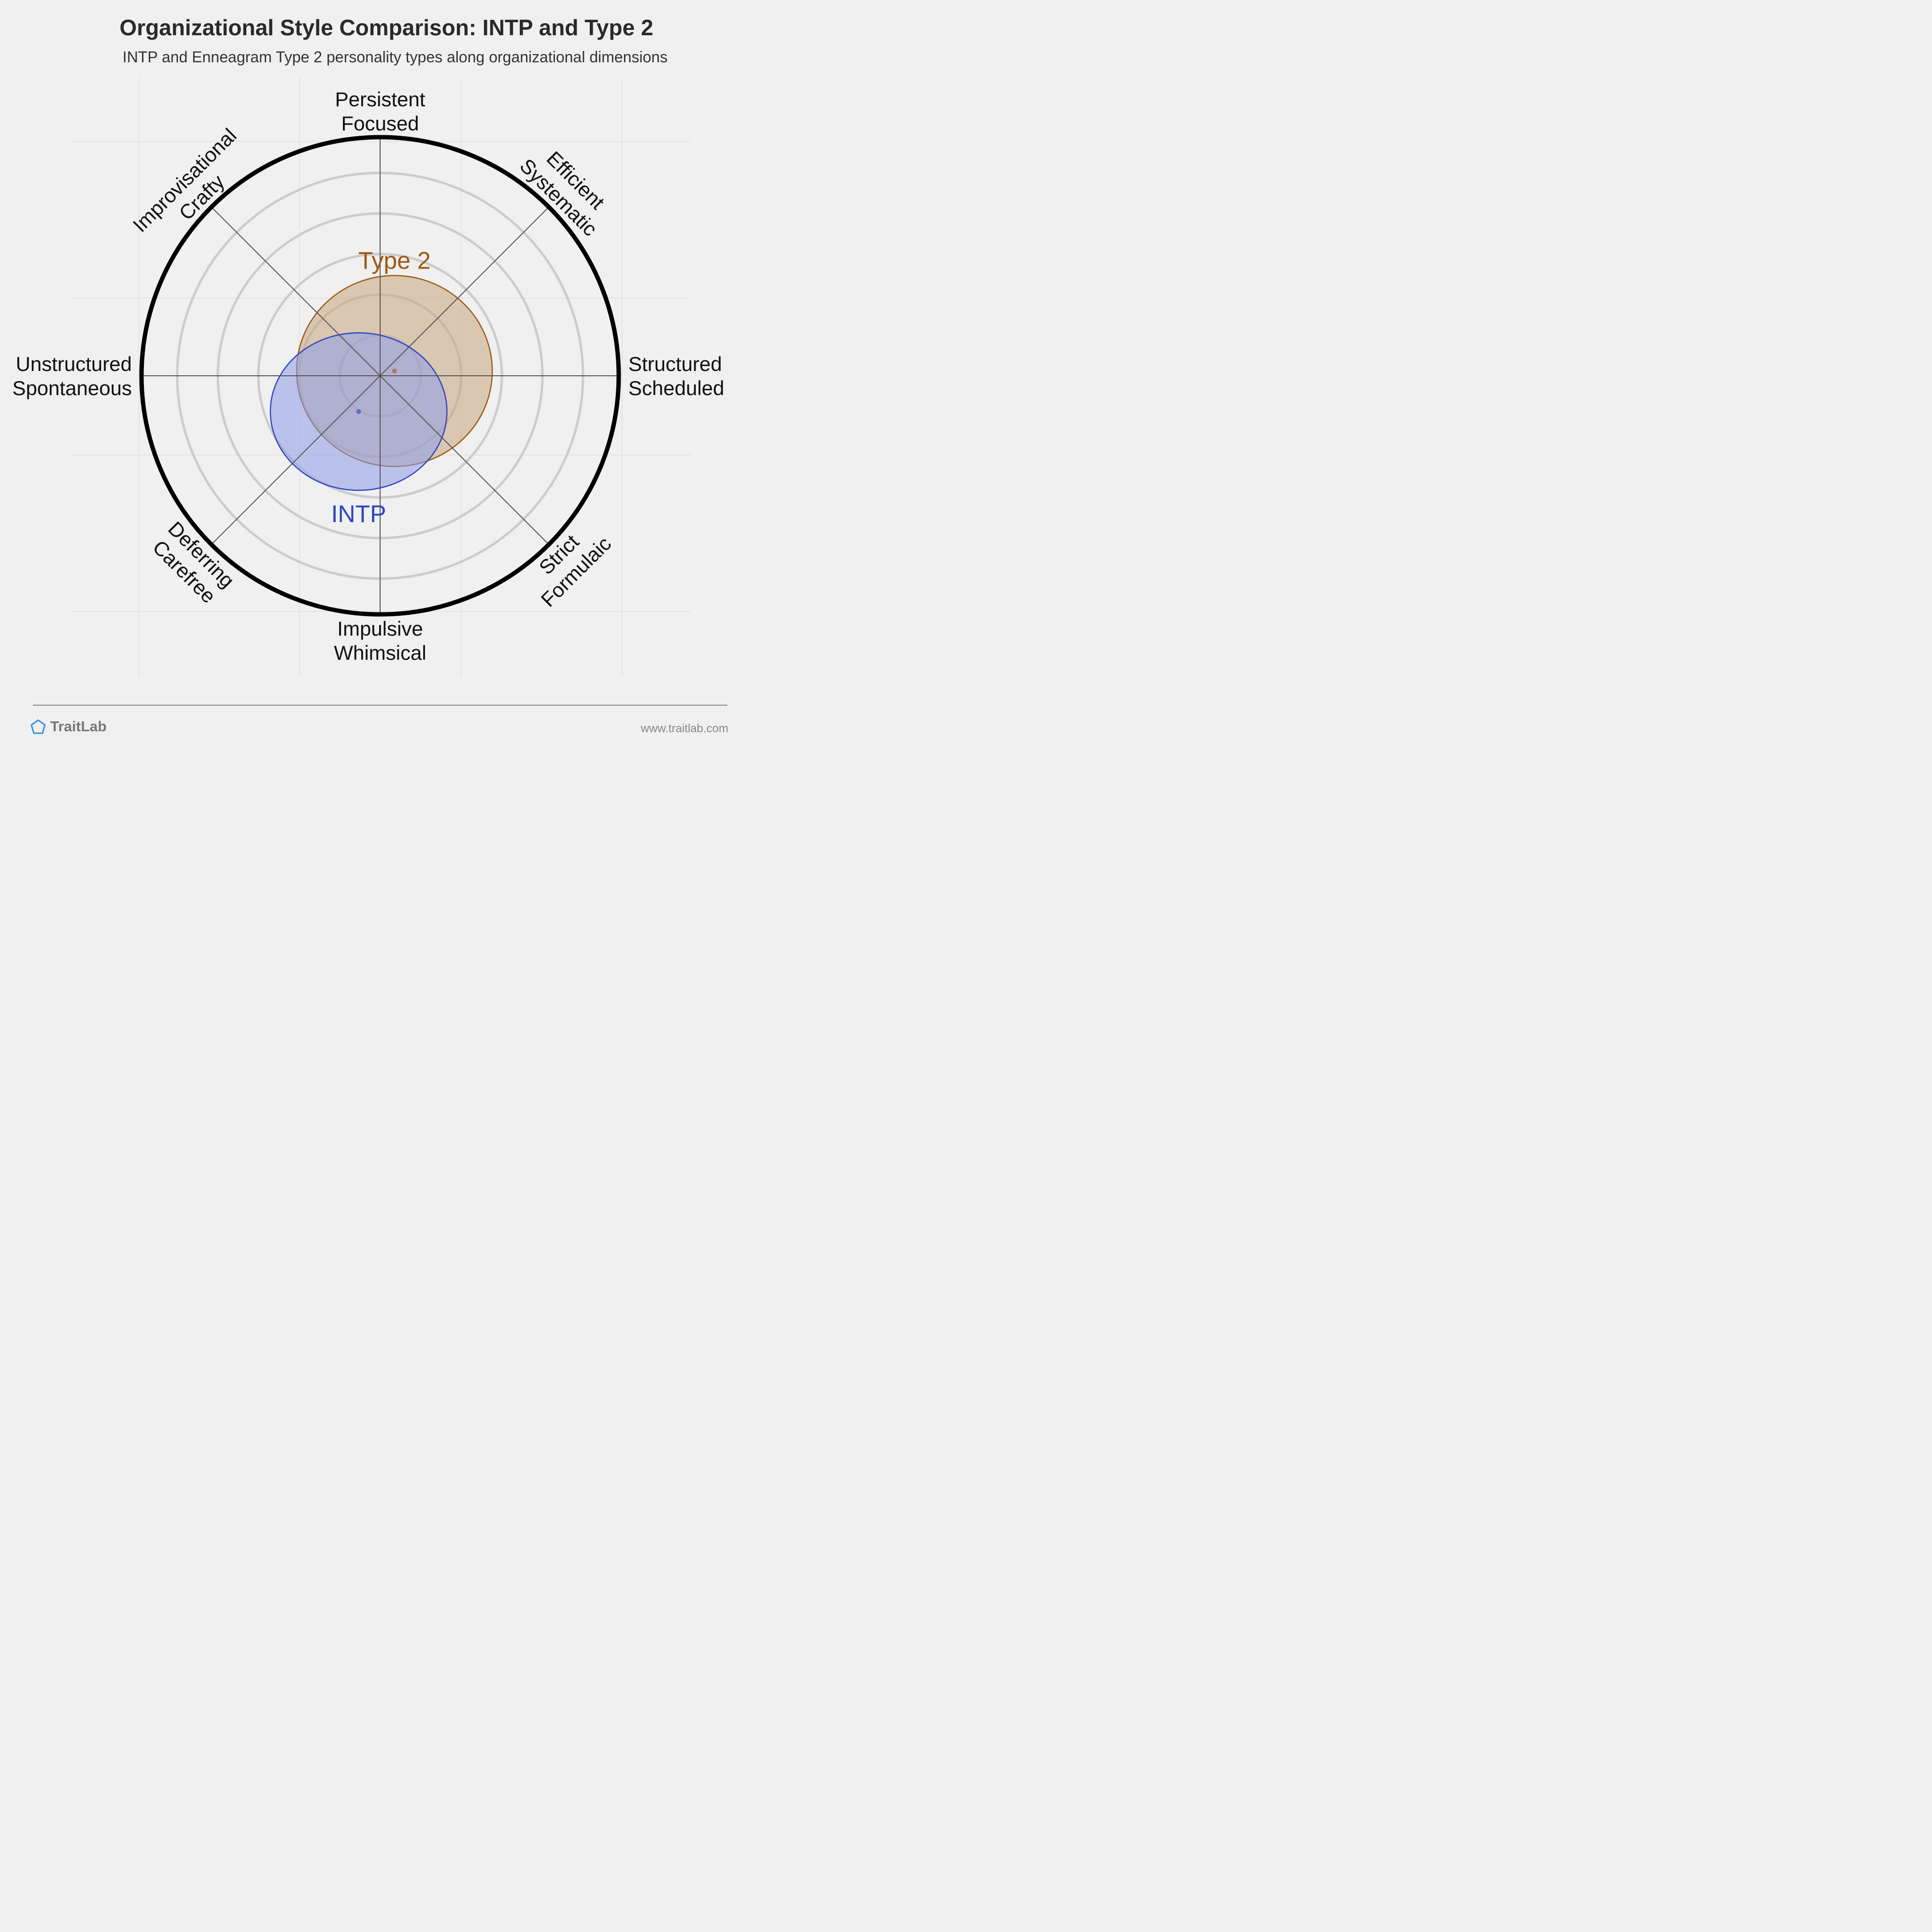 The image size is (1932, 1932). What do you see at coordinates (376, 391) in the screenshot?
I see `series-centers` at bounding box center [376, 391].